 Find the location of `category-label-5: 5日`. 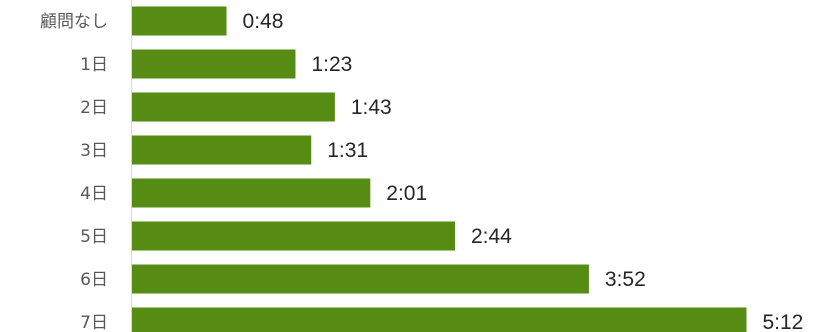

category-label-5: 5日 is located at coordinates (94, 237).